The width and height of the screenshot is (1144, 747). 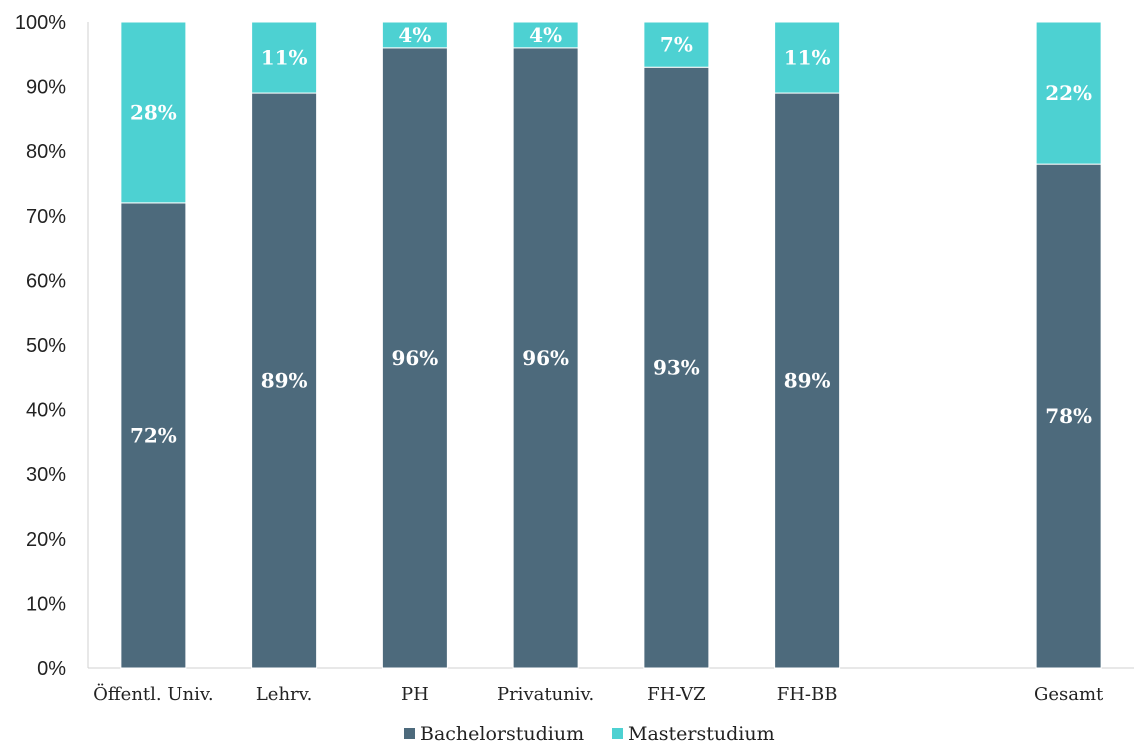 What do you see at coordinates (415, 694) in the screenshot?
I see `x-category-label: PH` at bounding box center [415, 694].